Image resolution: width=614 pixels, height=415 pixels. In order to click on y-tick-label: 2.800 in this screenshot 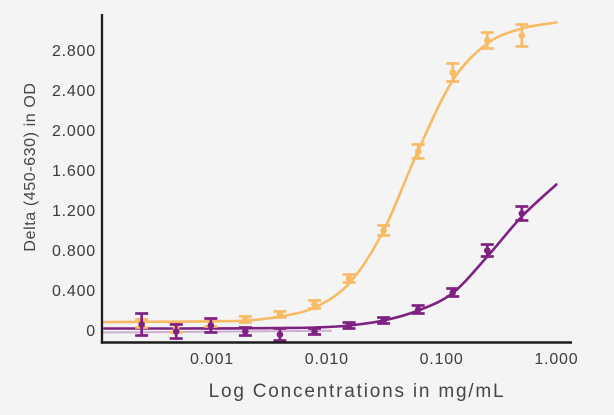, I will do `click(74, 51)`.